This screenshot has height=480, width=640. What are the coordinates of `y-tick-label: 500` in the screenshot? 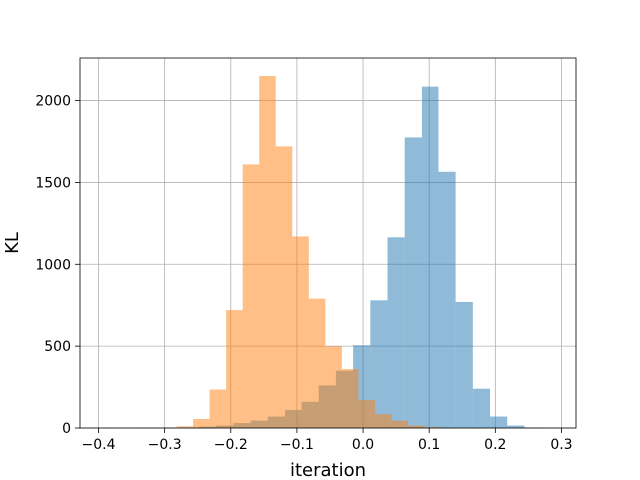 It's located at (57, 347).